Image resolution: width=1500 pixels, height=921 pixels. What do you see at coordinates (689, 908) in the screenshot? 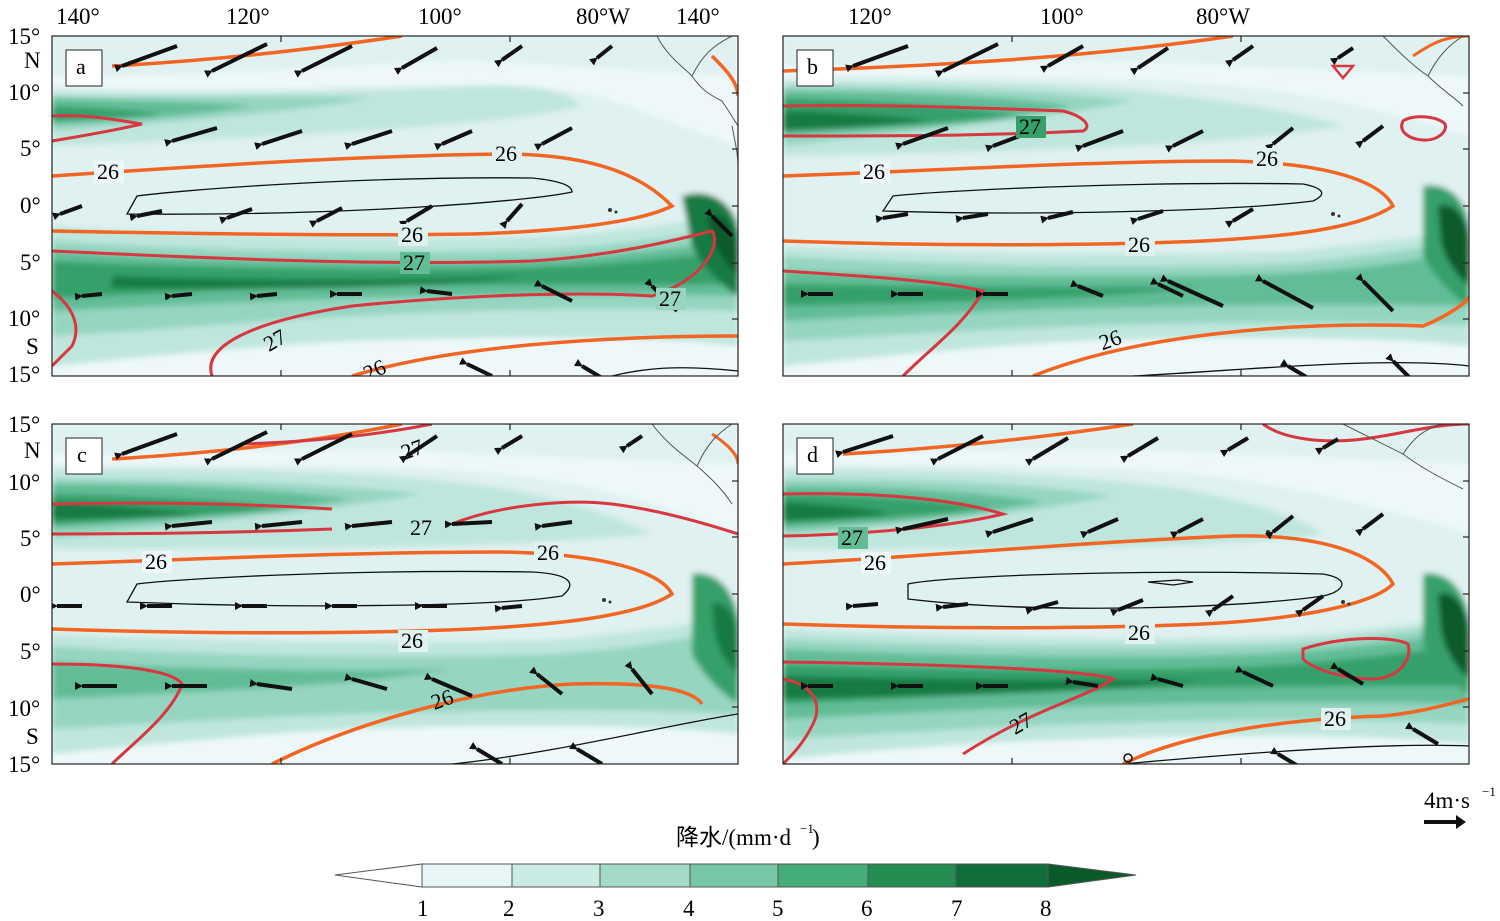
I see `colorbar-tick: 4` at bounding box center [689, 908].